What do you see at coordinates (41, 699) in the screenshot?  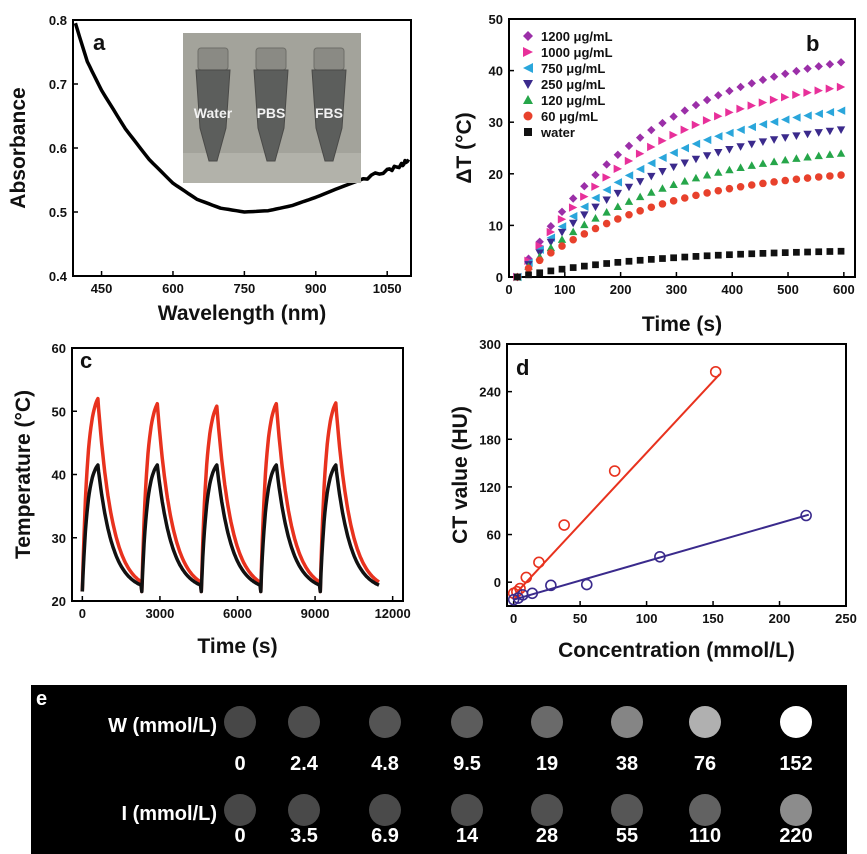 I see `panel-label: e` at bounding box center [41, 699].